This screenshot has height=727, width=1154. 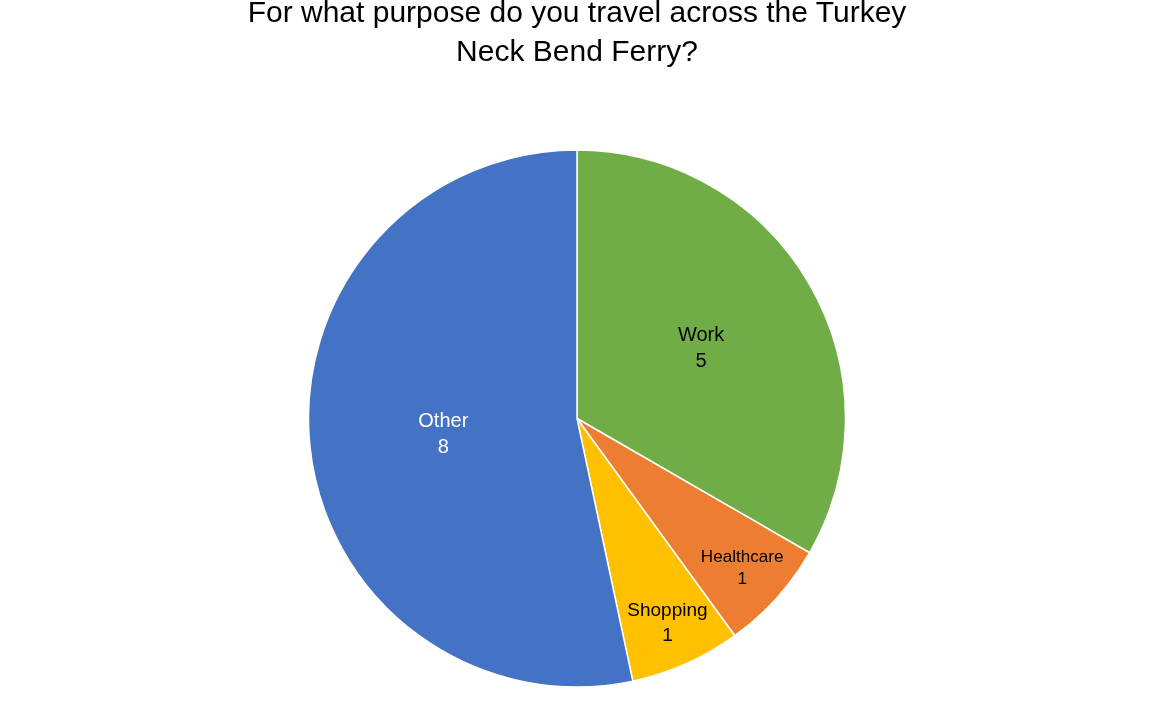 I want to click on slice-label: Other, so click(x=443, y=419).